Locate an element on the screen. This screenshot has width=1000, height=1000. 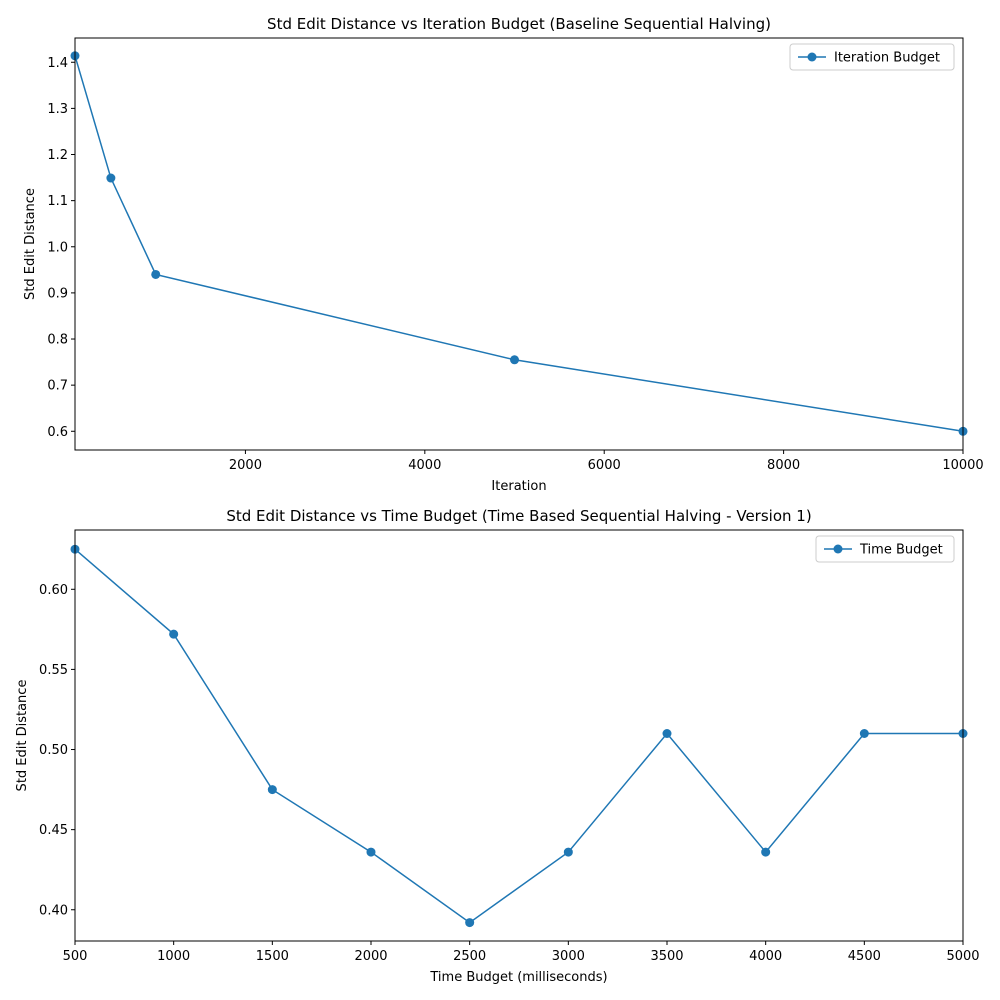
y-tick-label: 0.45 is located at coordinates (53, 830).